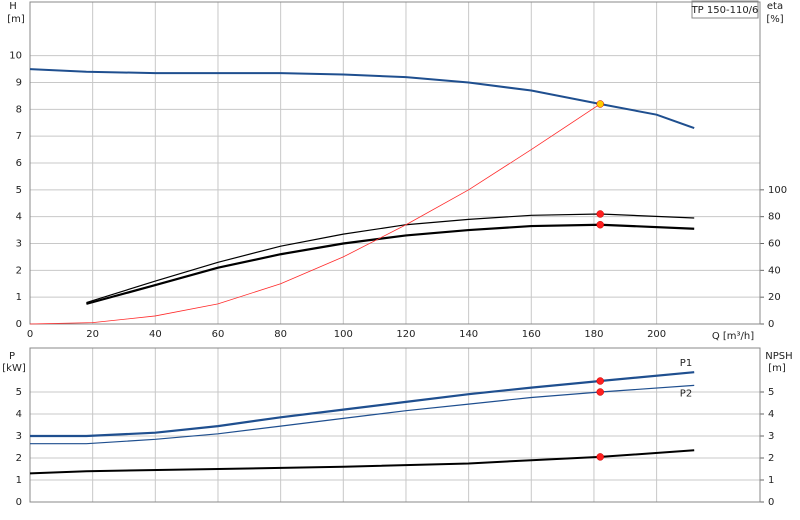 Image resolution: width=800 pixels, height=520 pixels. What do you see at coordinates (771, 392) in the screenshot?
I see `y2-tick-label: 5` at bounding box center [771, 392].